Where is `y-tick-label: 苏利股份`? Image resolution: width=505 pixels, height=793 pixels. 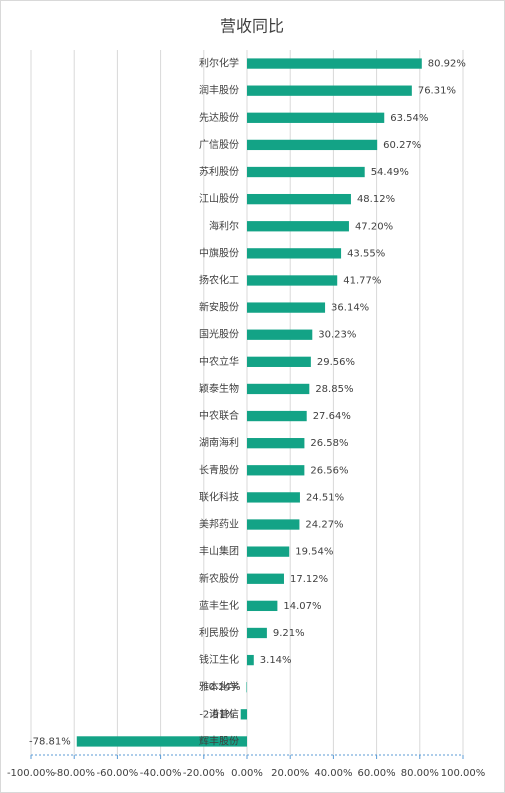 y-tick-label: 苏利股份 is located at coordinates (219, 171).